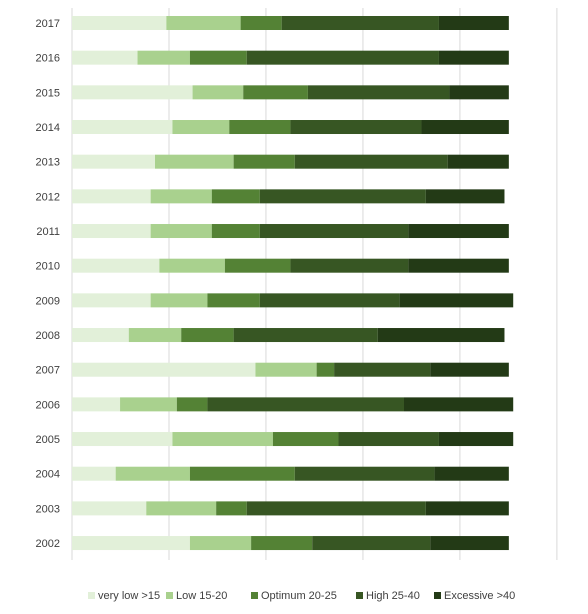 The width and height of the screenshot is (588, 614). What do you see at coordinates (48, 267) in the screenshot?
I see `y-tick-label: 2010` at bounding box center [48, 267].